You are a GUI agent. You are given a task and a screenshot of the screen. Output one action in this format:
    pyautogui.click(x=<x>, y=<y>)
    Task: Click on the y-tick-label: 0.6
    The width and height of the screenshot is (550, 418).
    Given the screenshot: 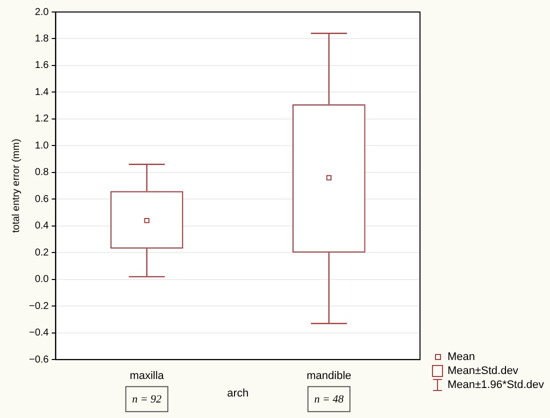 What is the action you would take?
    pyautogui.click(x=42, y=199)
    